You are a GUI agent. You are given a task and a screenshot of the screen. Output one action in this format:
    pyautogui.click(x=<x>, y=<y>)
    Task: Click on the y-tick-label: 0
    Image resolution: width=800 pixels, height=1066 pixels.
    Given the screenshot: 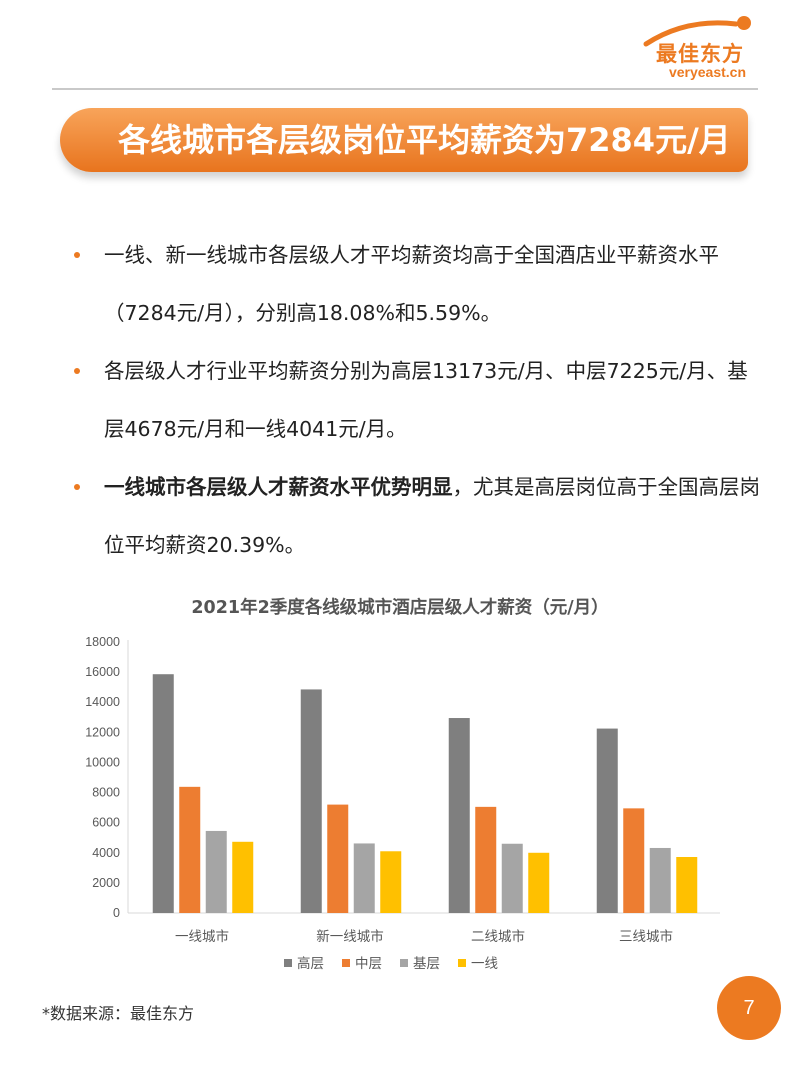 What is the action you would take?
    pyautogui.click(x=116, y=913)
    